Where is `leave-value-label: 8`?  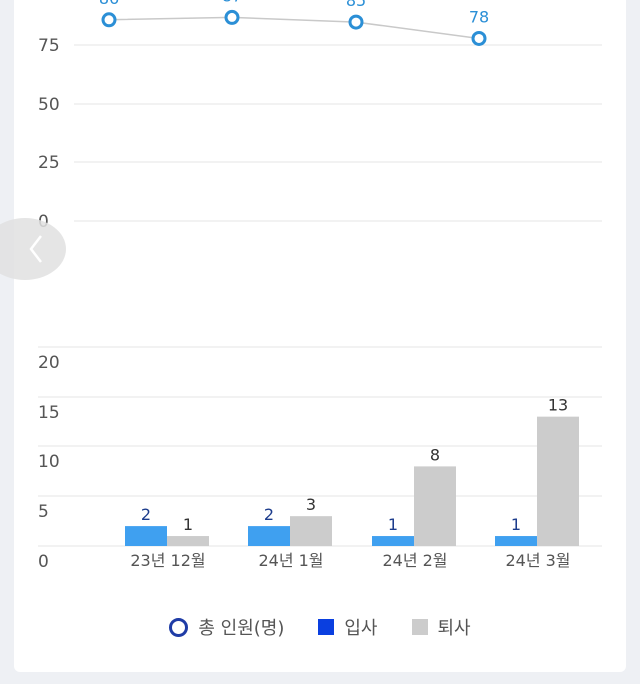
leave-value-label: 8 is located at coordinates (435, 454).